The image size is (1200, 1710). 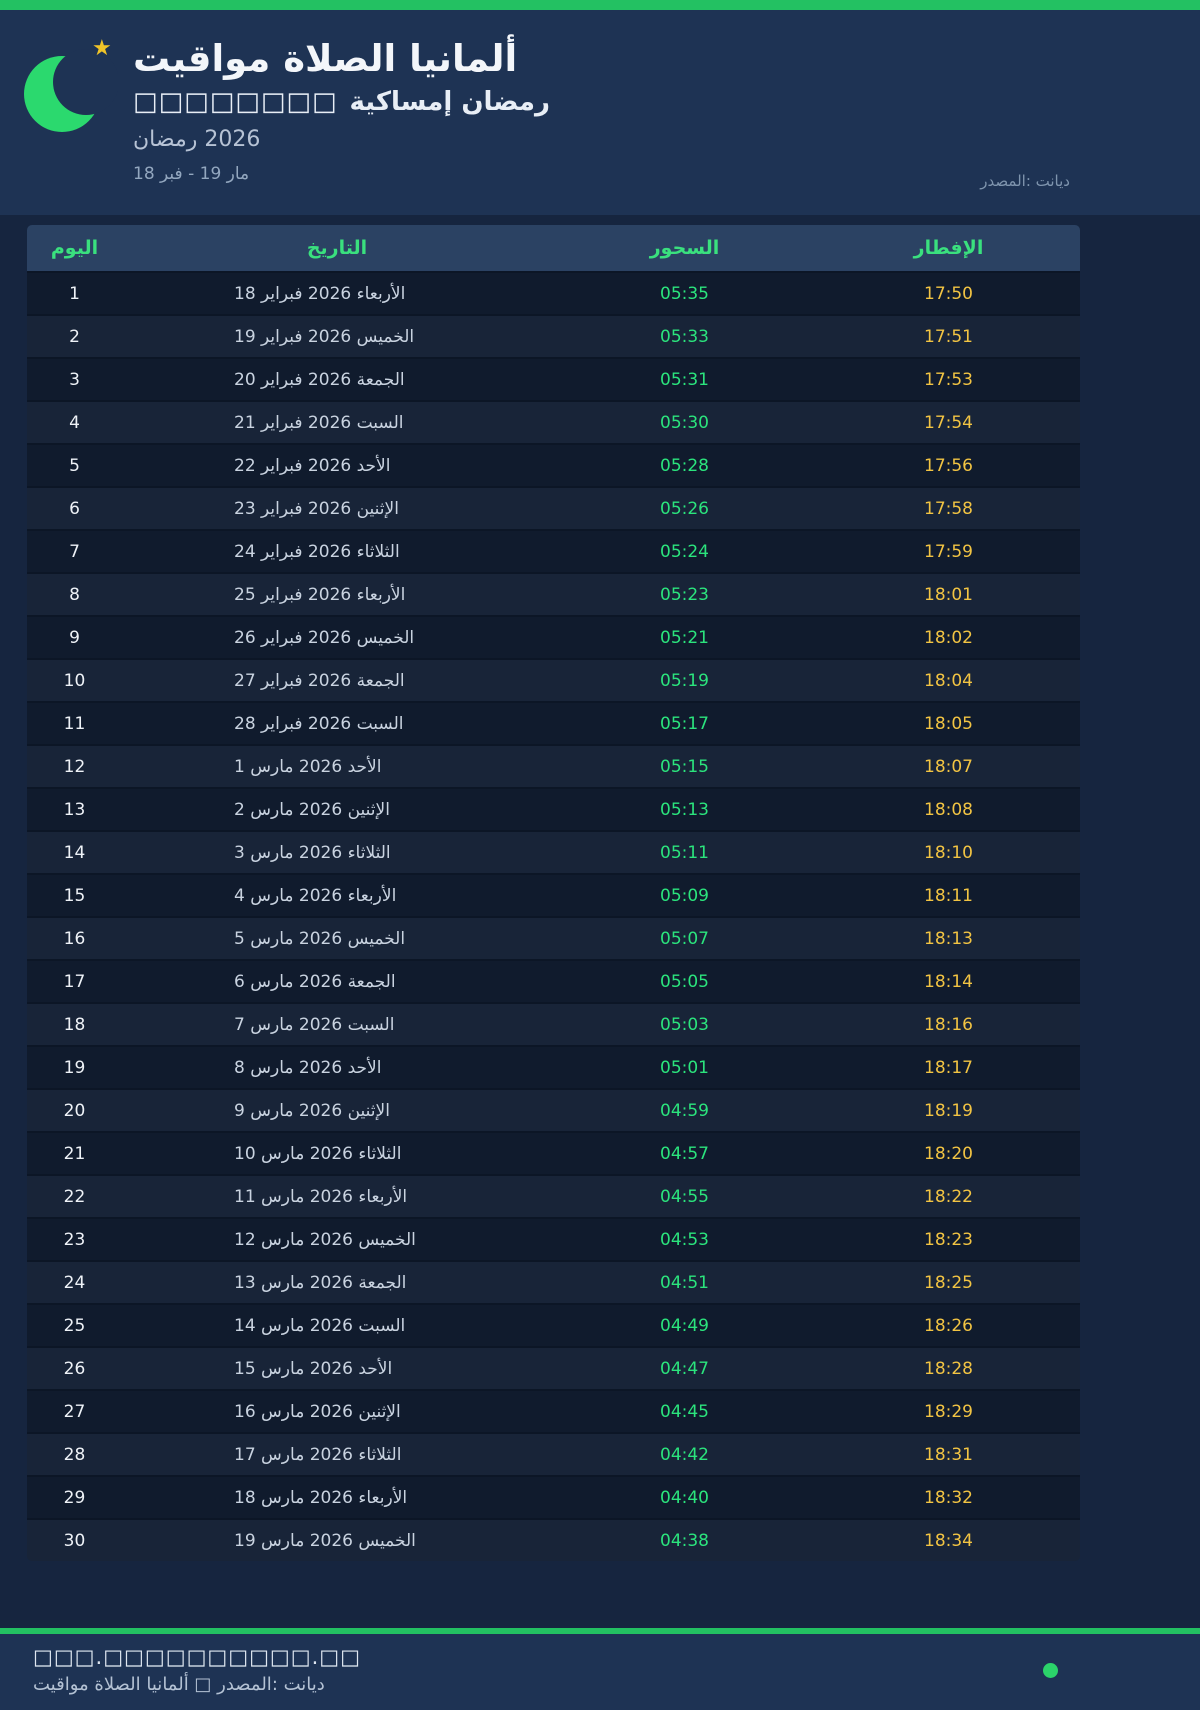 I want to click on cell-day: 28, so click(x=74, y=1454).